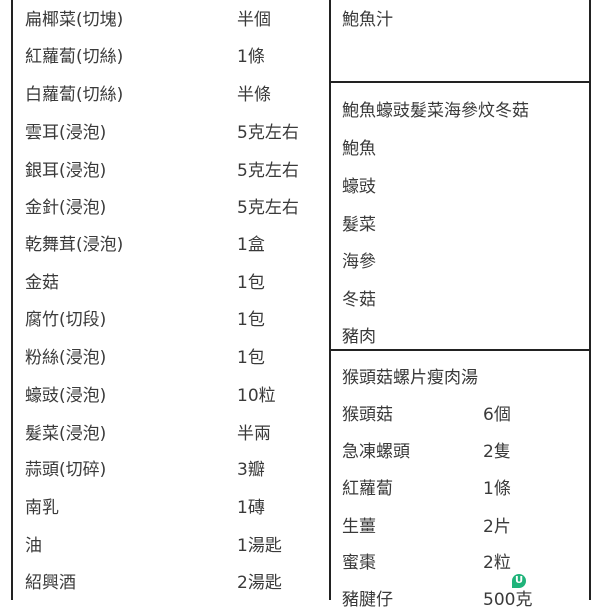 This screenshot has height=610, width=600. What do you see at coordinates (66, 133) in the screenshot?
I see `ingredient-name: 雲耳(浸泡)` at bounding box center [66, 133].